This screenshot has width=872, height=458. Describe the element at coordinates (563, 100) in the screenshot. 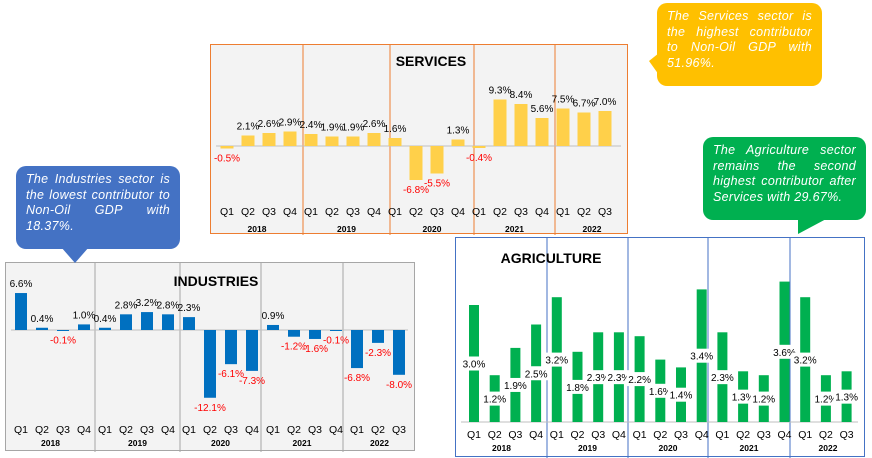

I see `data-label: 7.5%` at that location.